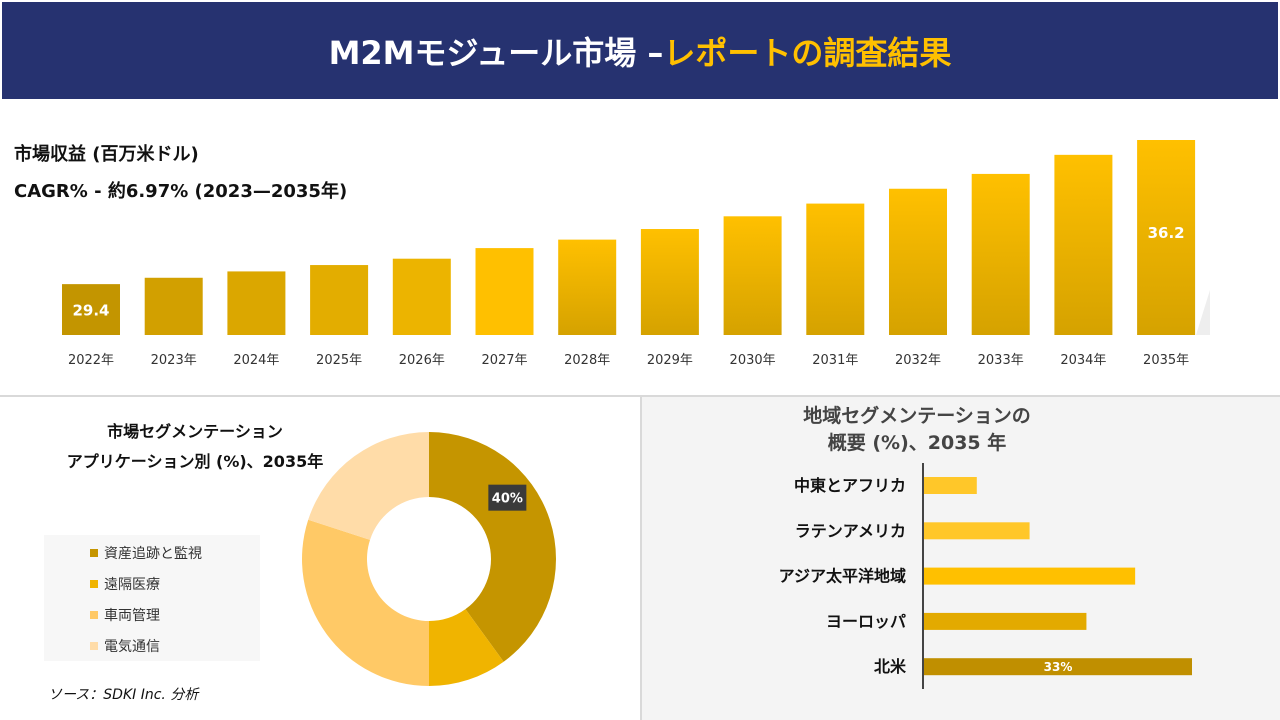 The image size is (1280, 720). I want to click on region-label: ラテンアメリカ, so click(850, 530).